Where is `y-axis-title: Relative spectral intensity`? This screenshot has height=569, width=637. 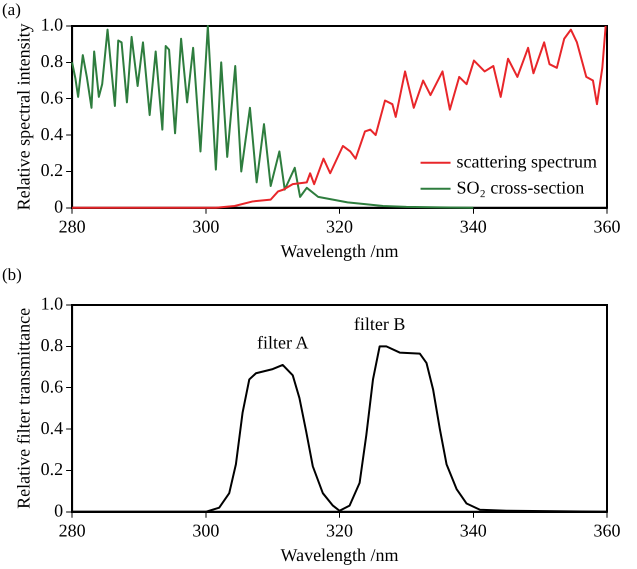
y-axis-title: Relative spectral intensity is located at coordinates (24, 116).